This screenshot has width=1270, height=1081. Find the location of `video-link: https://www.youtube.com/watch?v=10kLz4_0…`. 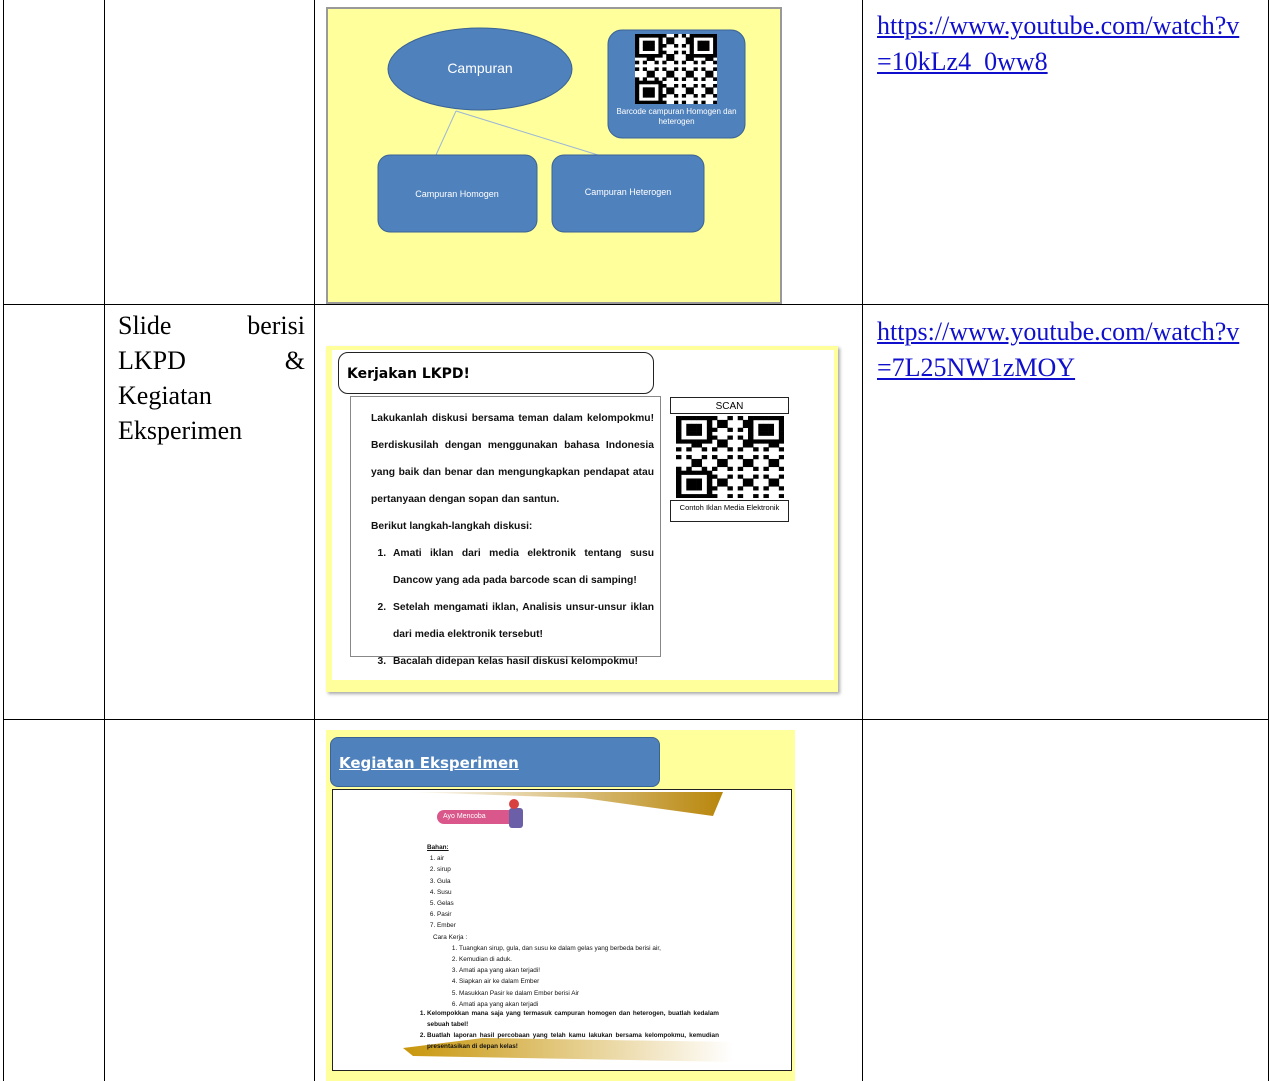

video-link: https://www.youtube.com/watch?v=10kLz4_0… is located at coordinates (1058, 43).